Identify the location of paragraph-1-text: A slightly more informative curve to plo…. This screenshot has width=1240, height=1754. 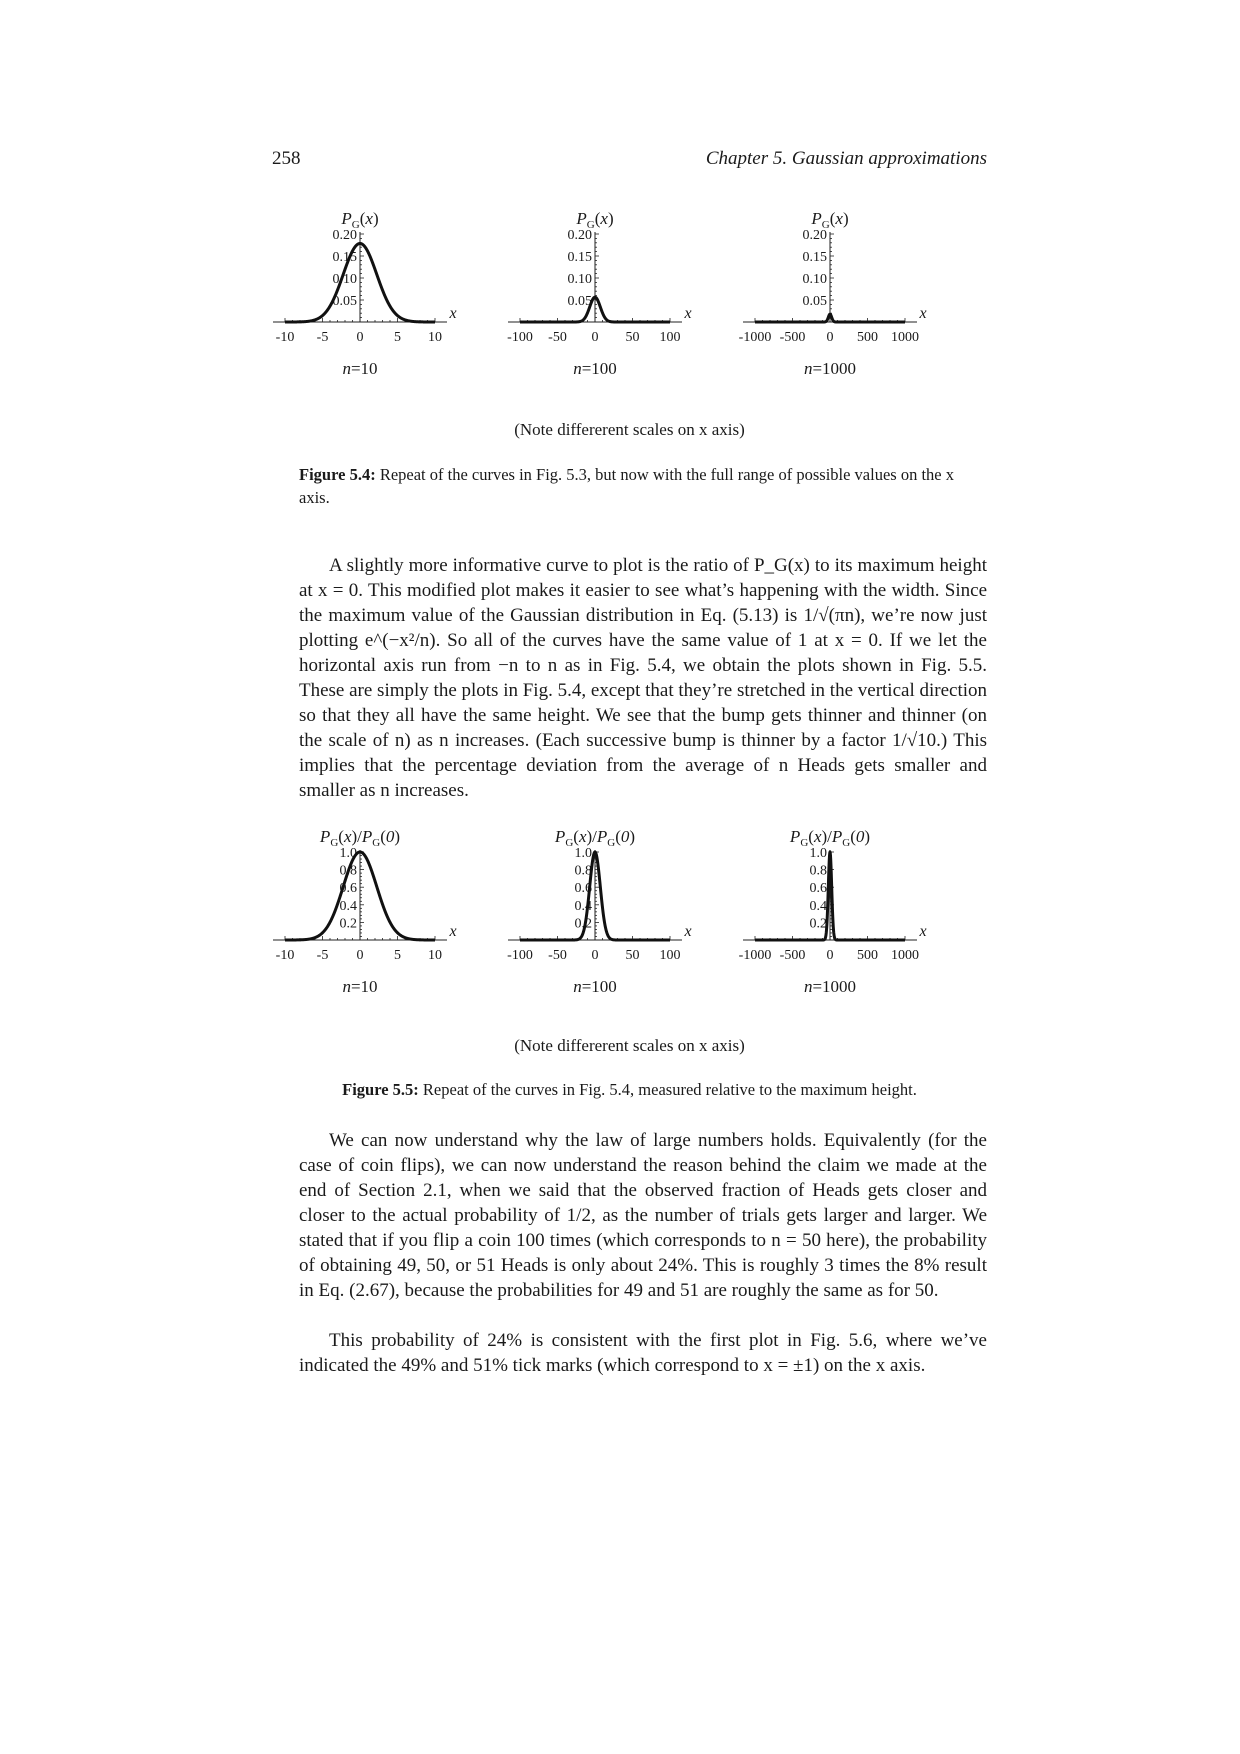
(643, 678).